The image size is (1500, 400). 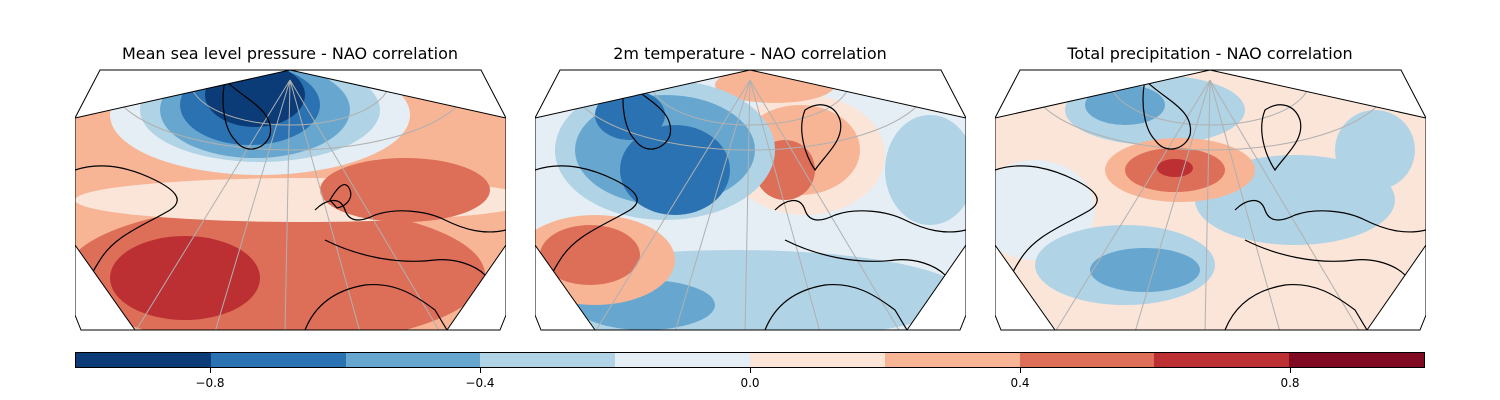 What do you see at coordinates (1125, 105) in the screenshot?
I see `field-arctic-negative-core` at bounding box center [1125, 105].